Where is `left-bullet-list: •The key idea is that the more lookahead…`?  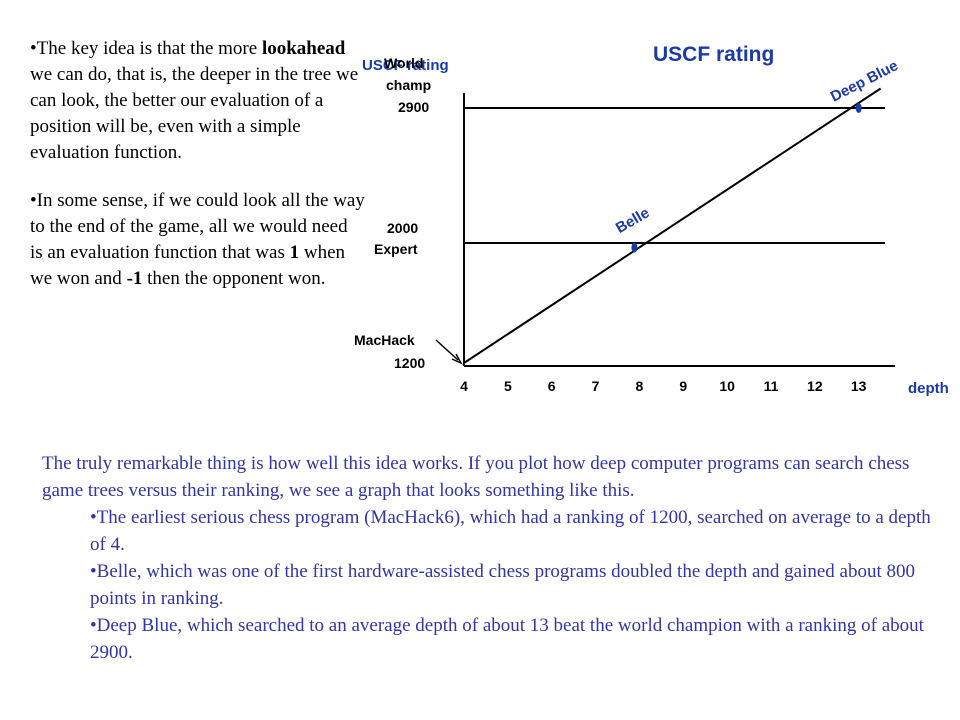 left-bullet-list: •The key idea is that the more lookahead… is located at coordinates (197, 175).